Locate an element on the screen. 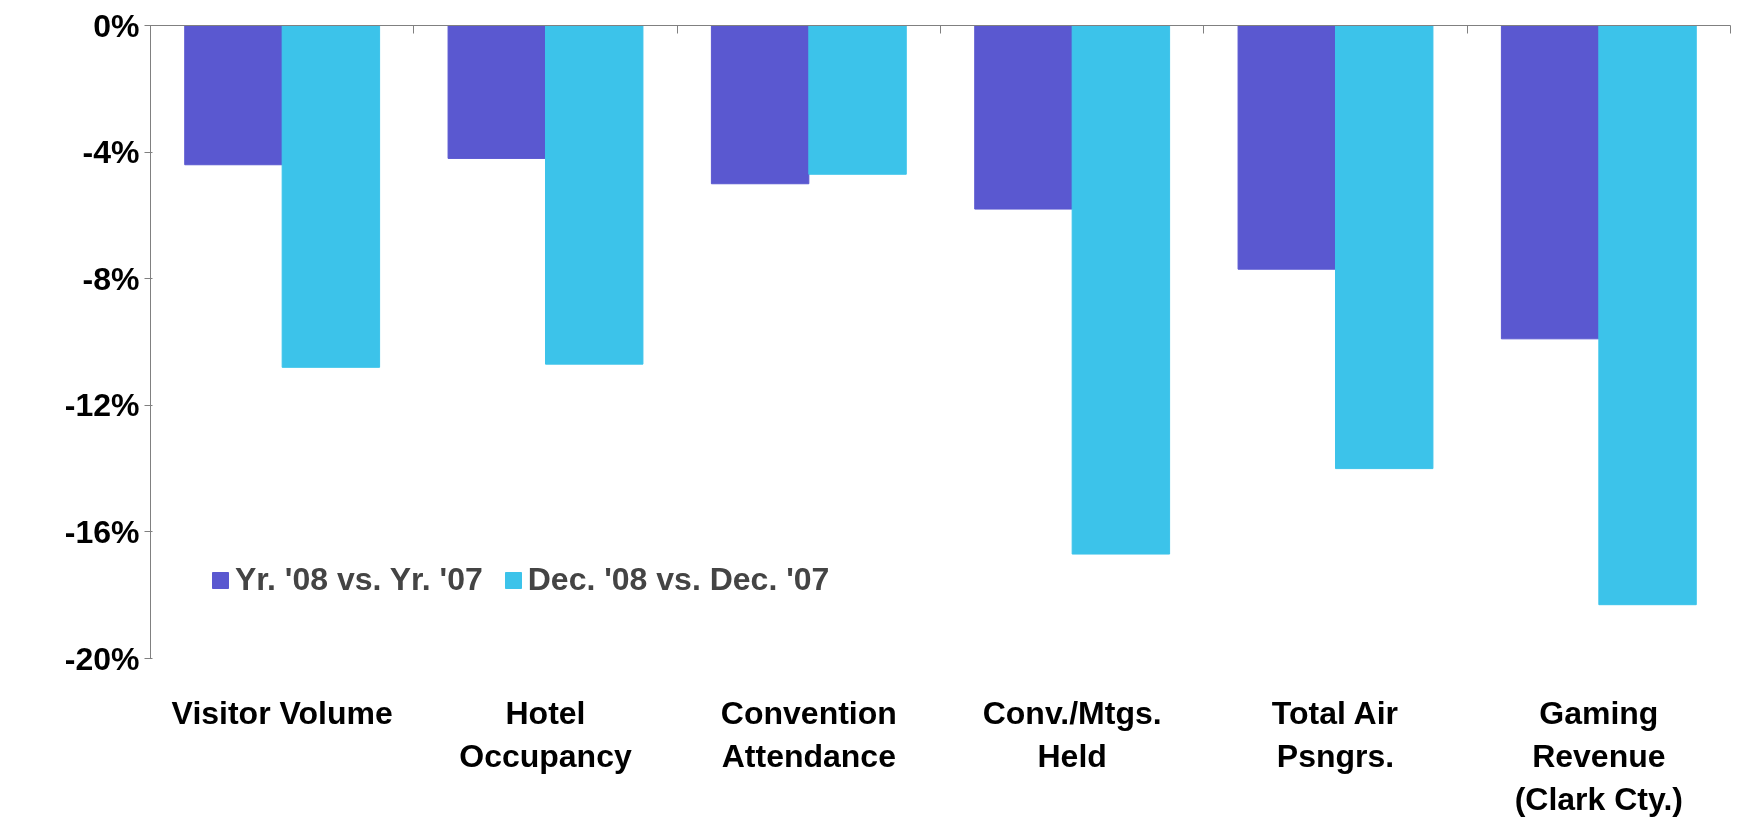 The width and height of the screenshot is (1750, 819). y-tick-label: -20% is located at coordinates (102, 658).